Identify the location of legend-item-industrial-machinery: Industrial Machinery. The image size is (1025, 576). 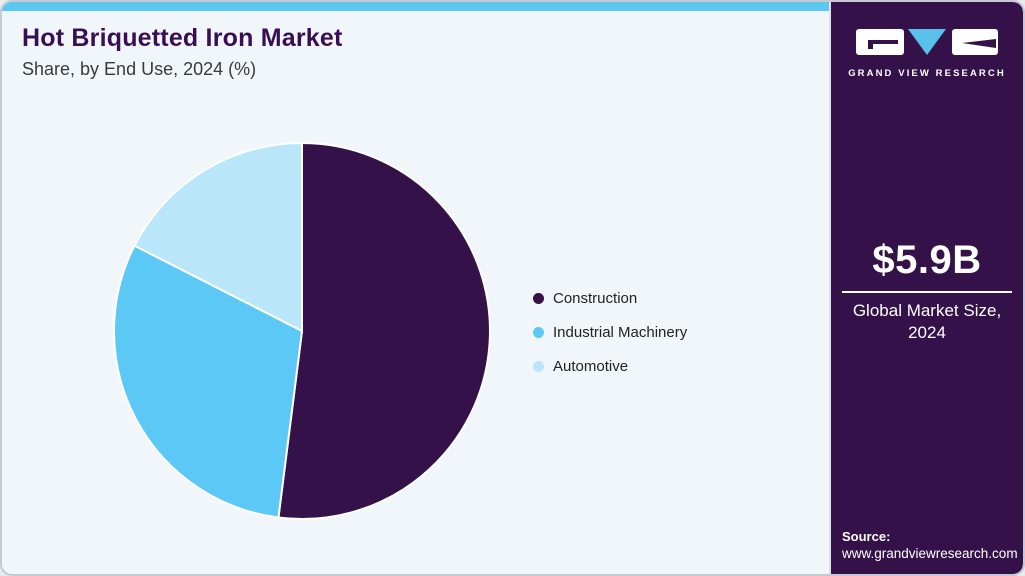
(610, 332).